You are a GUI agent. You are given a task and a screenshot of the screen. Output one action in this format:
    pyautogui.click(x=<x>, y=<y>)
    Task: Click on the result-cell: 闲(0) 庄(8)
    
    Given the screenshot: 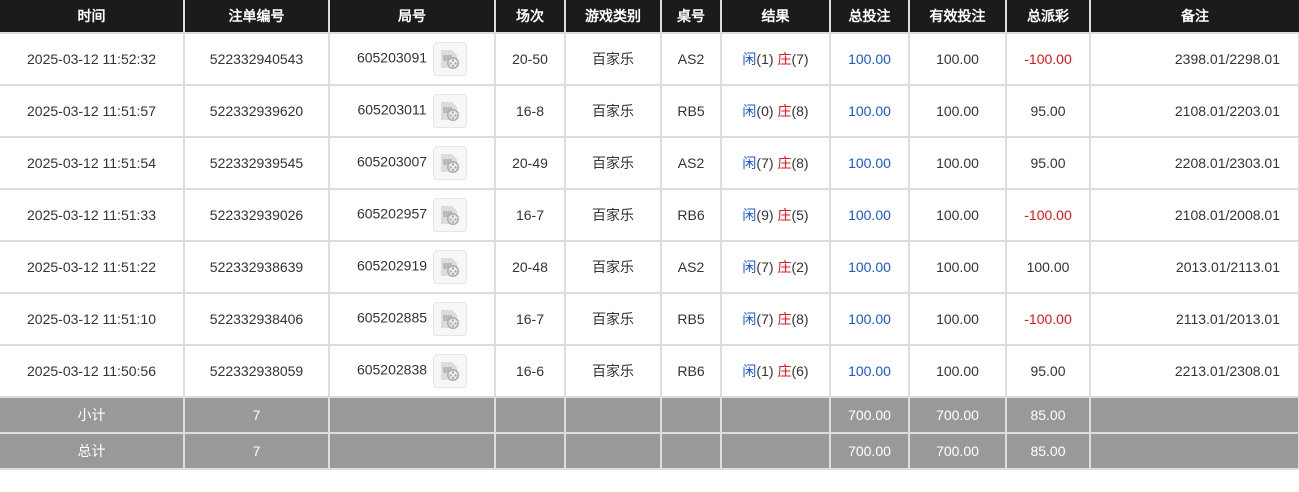 What is the action you would take?
    pyautogui.click(x=775, y=111)
    